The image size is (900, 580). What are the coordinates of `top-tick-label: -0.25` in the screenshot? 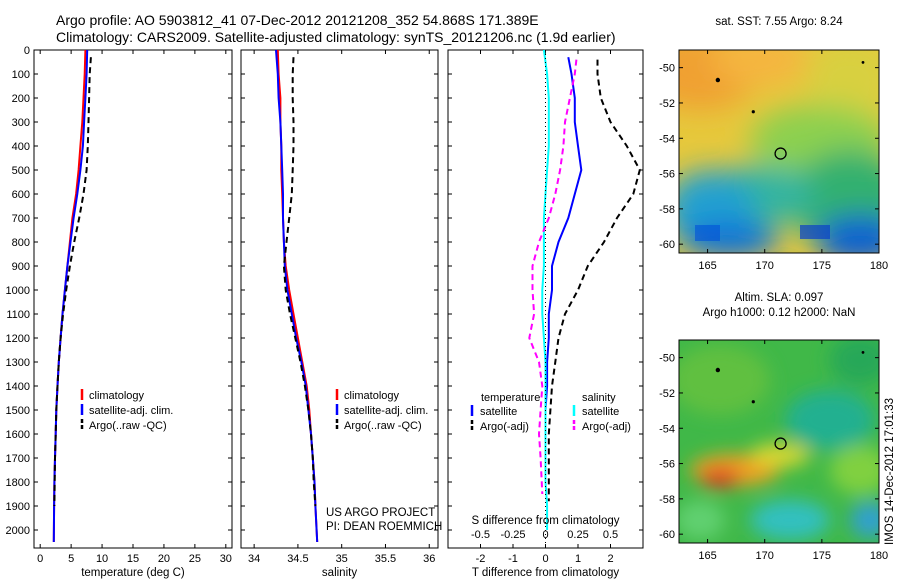 It's located at (512, 535).